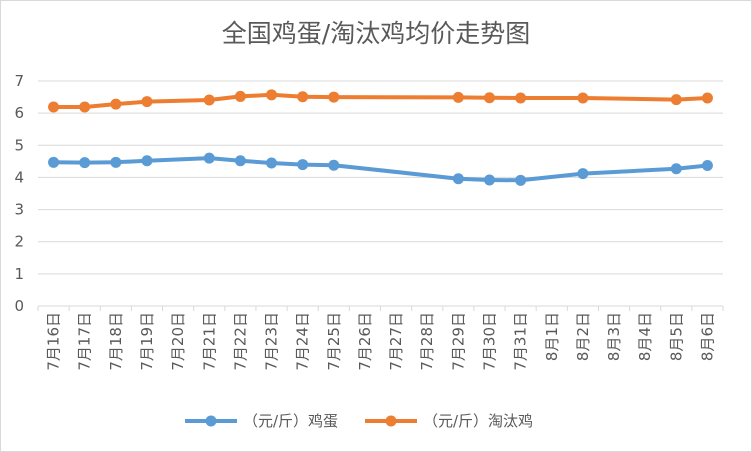 The image size is (752, 452). What do you see at coordinates (54, 341) in the screenshot?
I see `x-tick-label: 7月16日` at bounding box center [54, 341].